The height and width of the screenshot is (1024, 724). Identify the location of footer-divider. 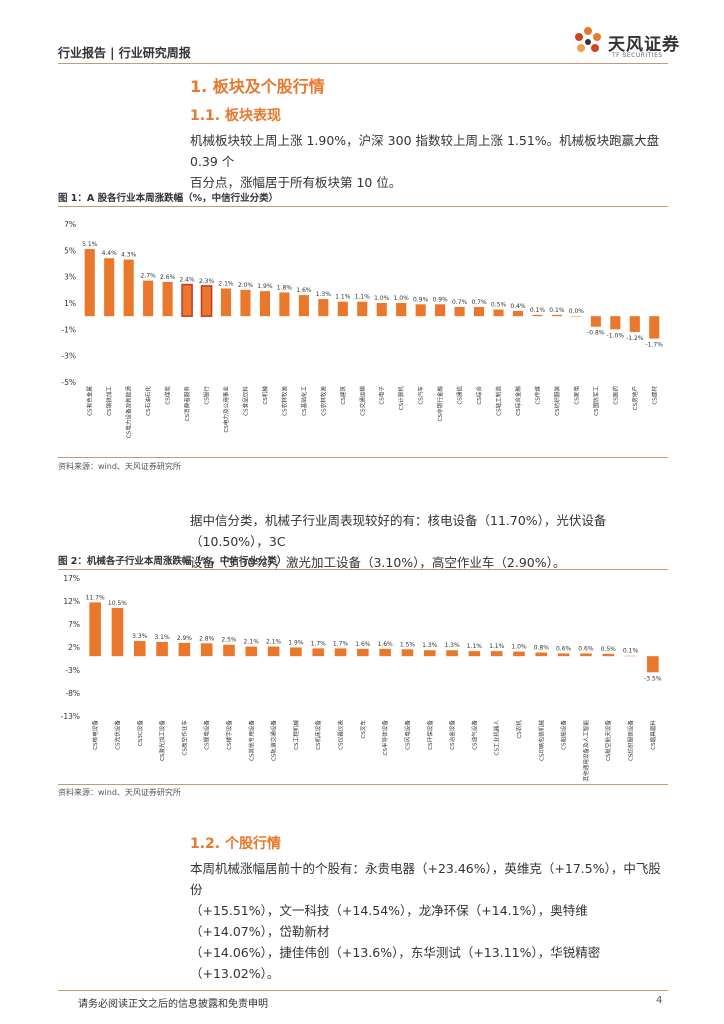
(363, 990).